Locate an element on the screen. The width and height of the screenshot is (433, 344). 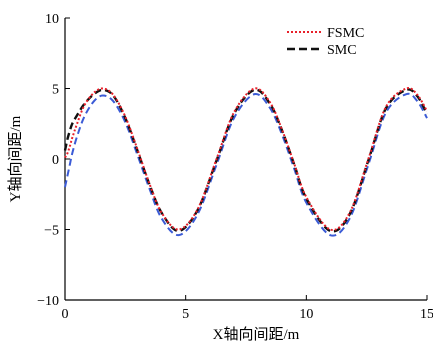
y-axis-label: Y轴向间距/m is located at coordinates (15, 158).